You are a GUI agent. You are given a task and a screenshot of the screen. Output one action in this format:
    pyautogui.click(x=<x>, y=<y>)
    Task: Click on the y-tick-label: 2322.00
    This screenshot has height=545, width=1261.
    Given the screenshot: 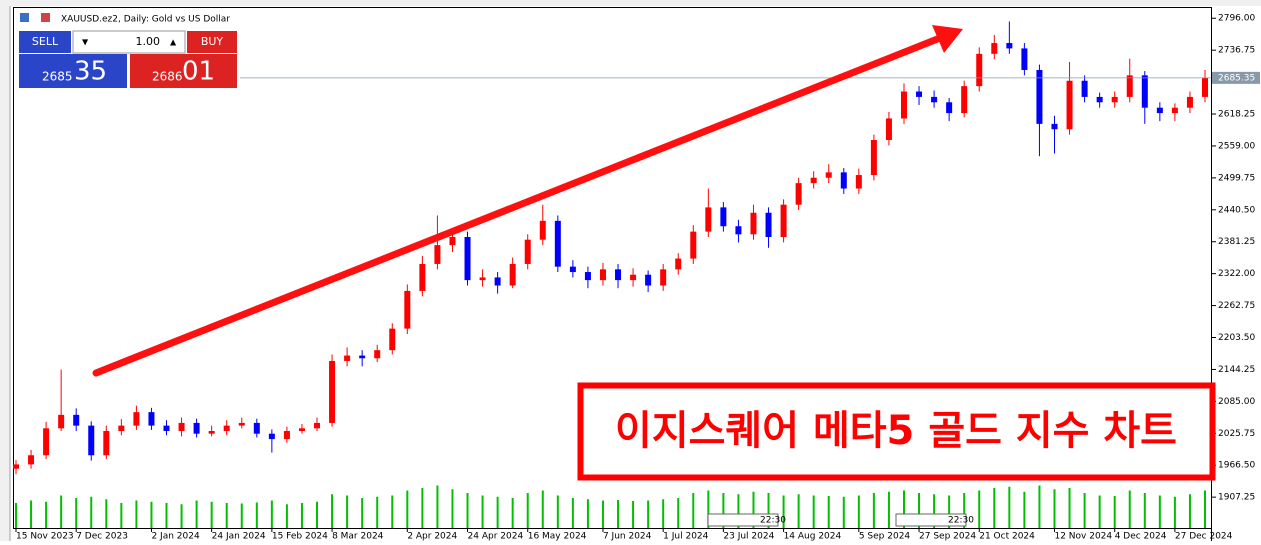 What is the action you would take?
    pyautogui.click(x=1236, y=274)
    